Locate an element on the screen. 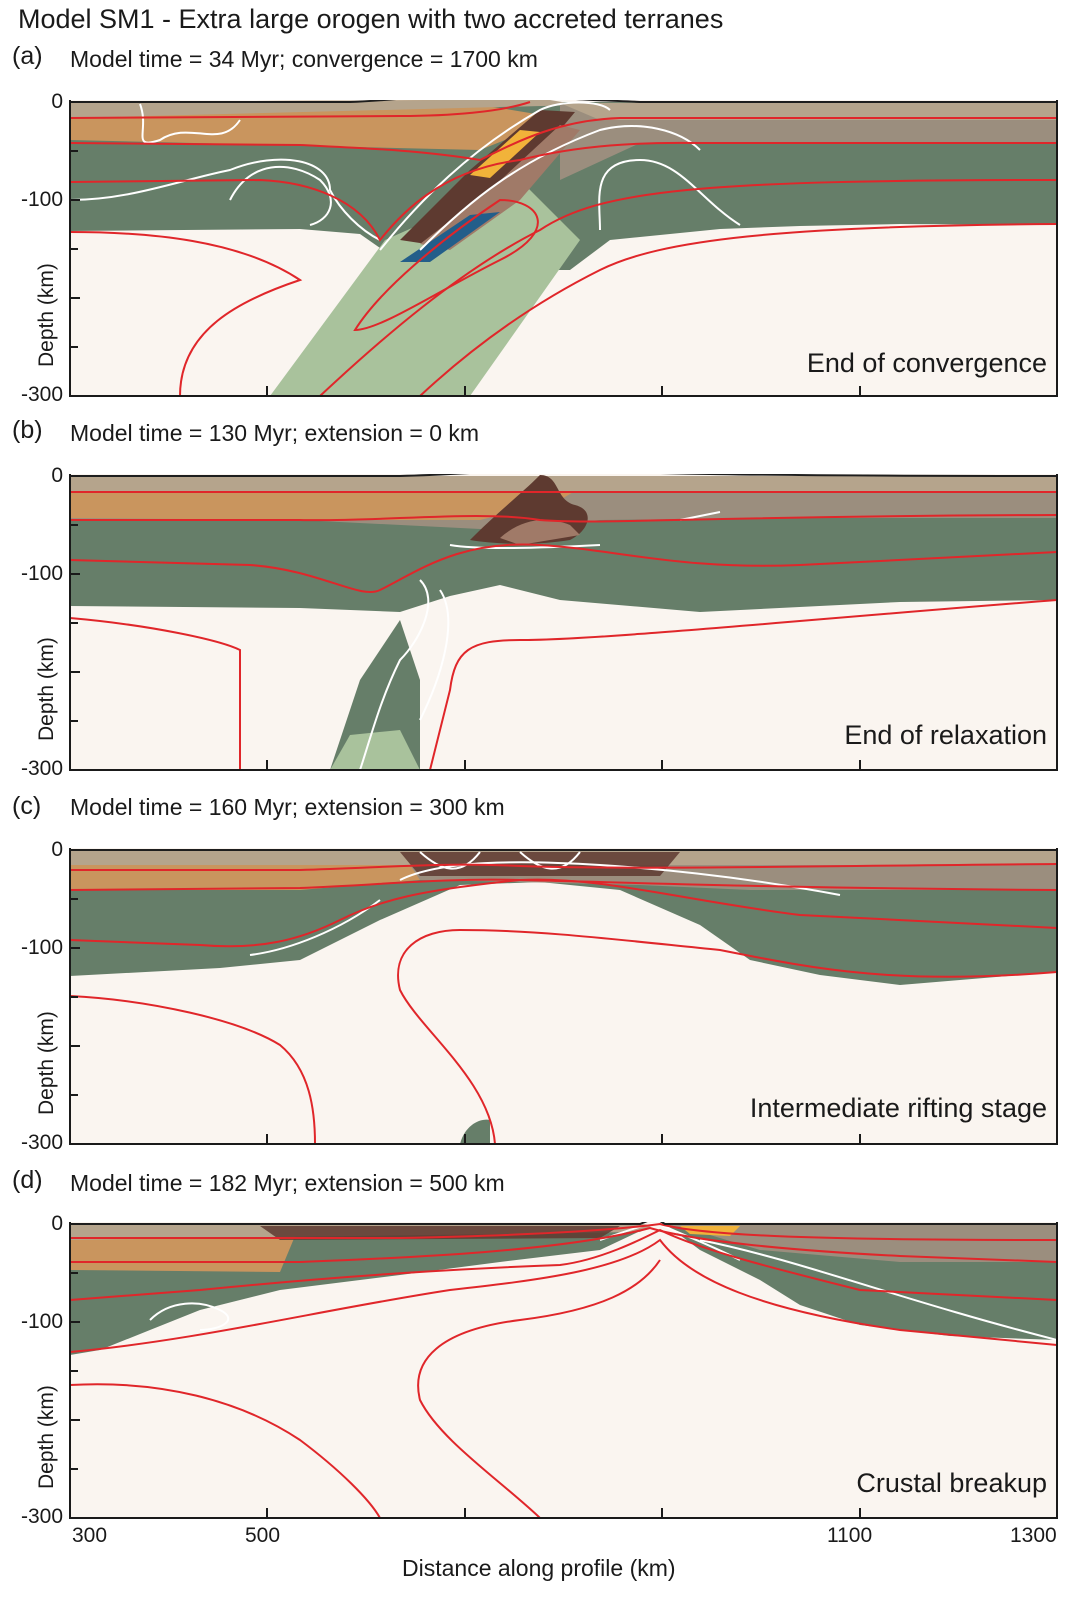 This screenshot has height=1598, width=1091. ytick-a-300: -300 is located at coordinates (41, 394).